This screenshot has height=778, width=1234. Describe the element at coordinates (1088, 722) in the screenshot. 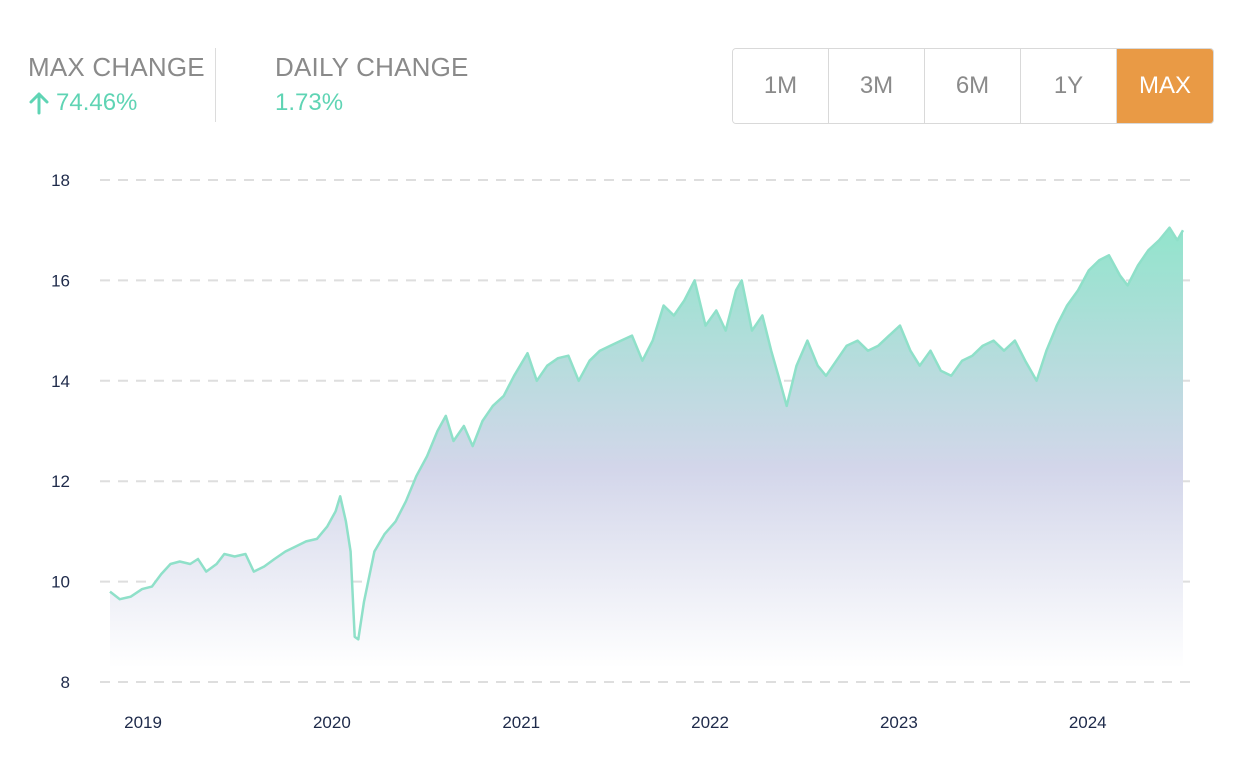

I see `x-tick-label-2024: 2024` at that location.